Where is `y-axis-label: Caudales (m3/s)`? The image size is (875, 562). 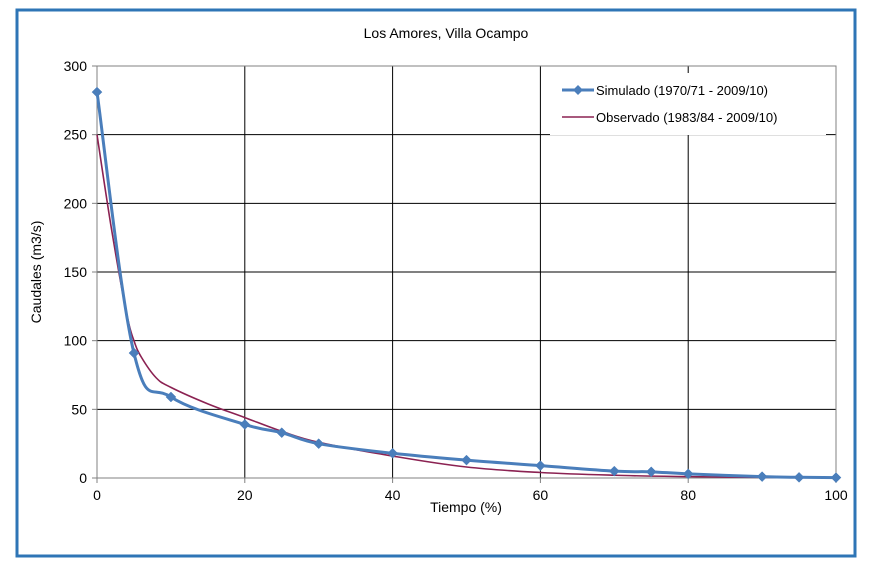 y-axis-label: Caudales (m3/s) is located at coordinates (36, 272).